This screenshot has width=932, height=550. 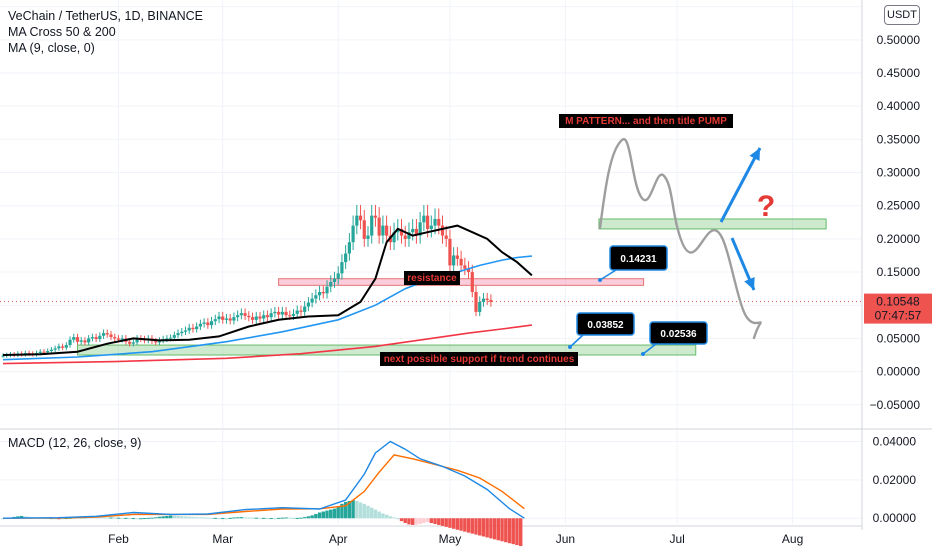 I want to click on ma9-legend: MA (9, close, 0), so click(x=51, y=48).